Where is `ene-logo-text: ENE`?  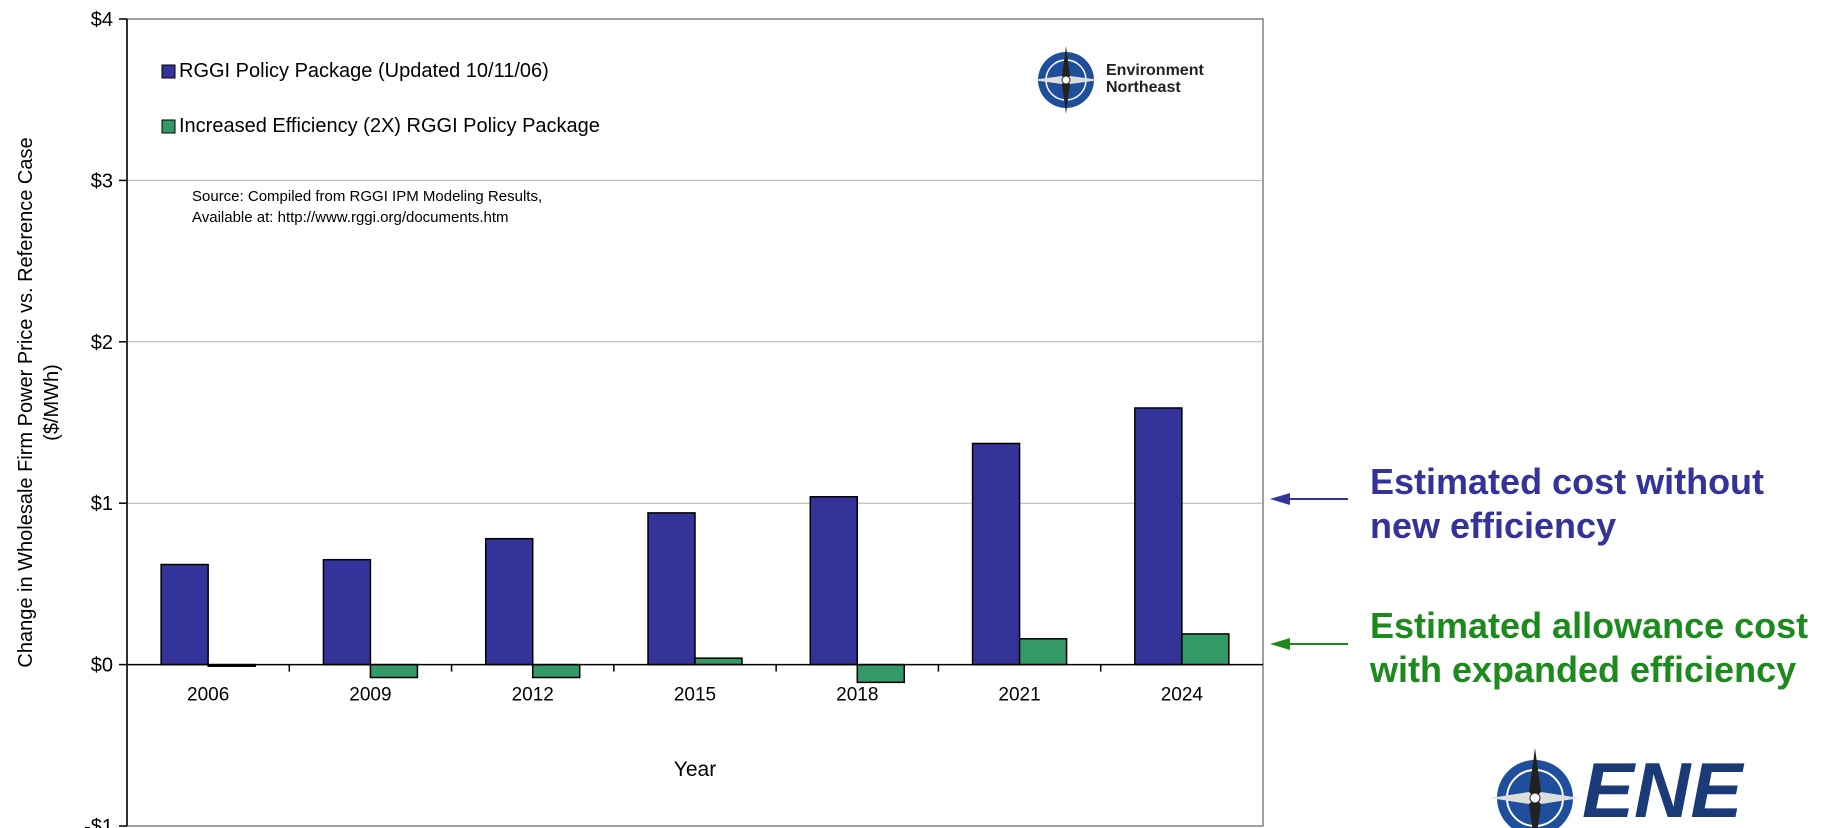 ene-logo-text: ENE is located at coordinates (1662, 788).